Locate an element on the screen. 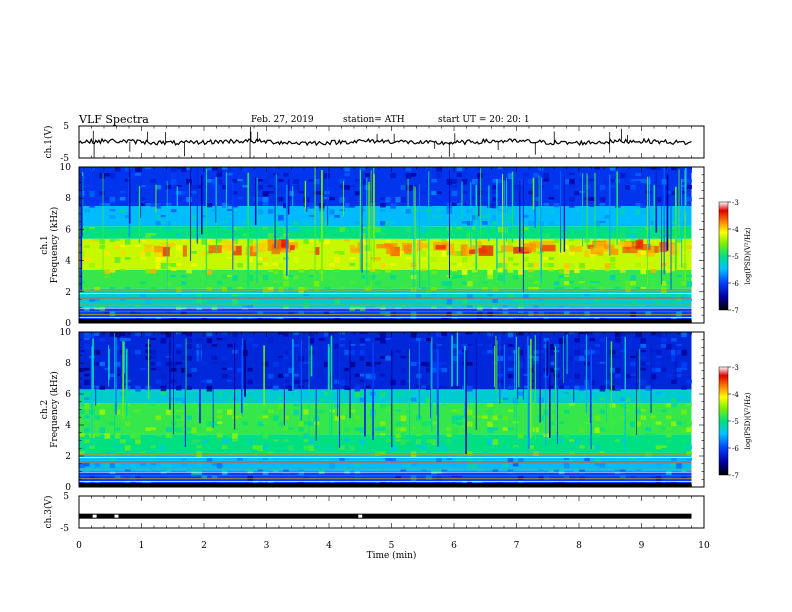  ch1-spectrogram-colorbar is located at coordinates (723, 256).